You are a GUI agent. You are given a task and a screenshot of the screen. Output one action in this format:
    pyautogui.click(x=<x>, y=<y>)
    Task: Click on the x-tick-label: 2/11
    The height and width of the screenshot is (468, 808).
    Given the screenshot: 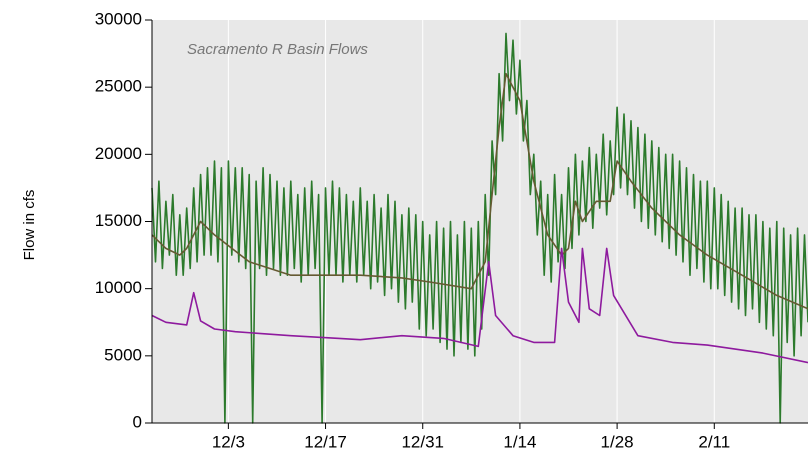 What is the action you would take?
    pyautogui.click(x=714, y=441)
    